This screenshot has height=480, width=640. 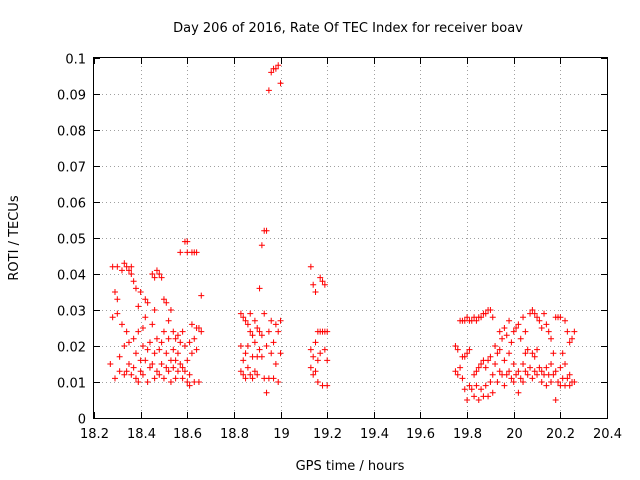 I want to click on y-tick-label: 0.09, so click(x=71, y=96).